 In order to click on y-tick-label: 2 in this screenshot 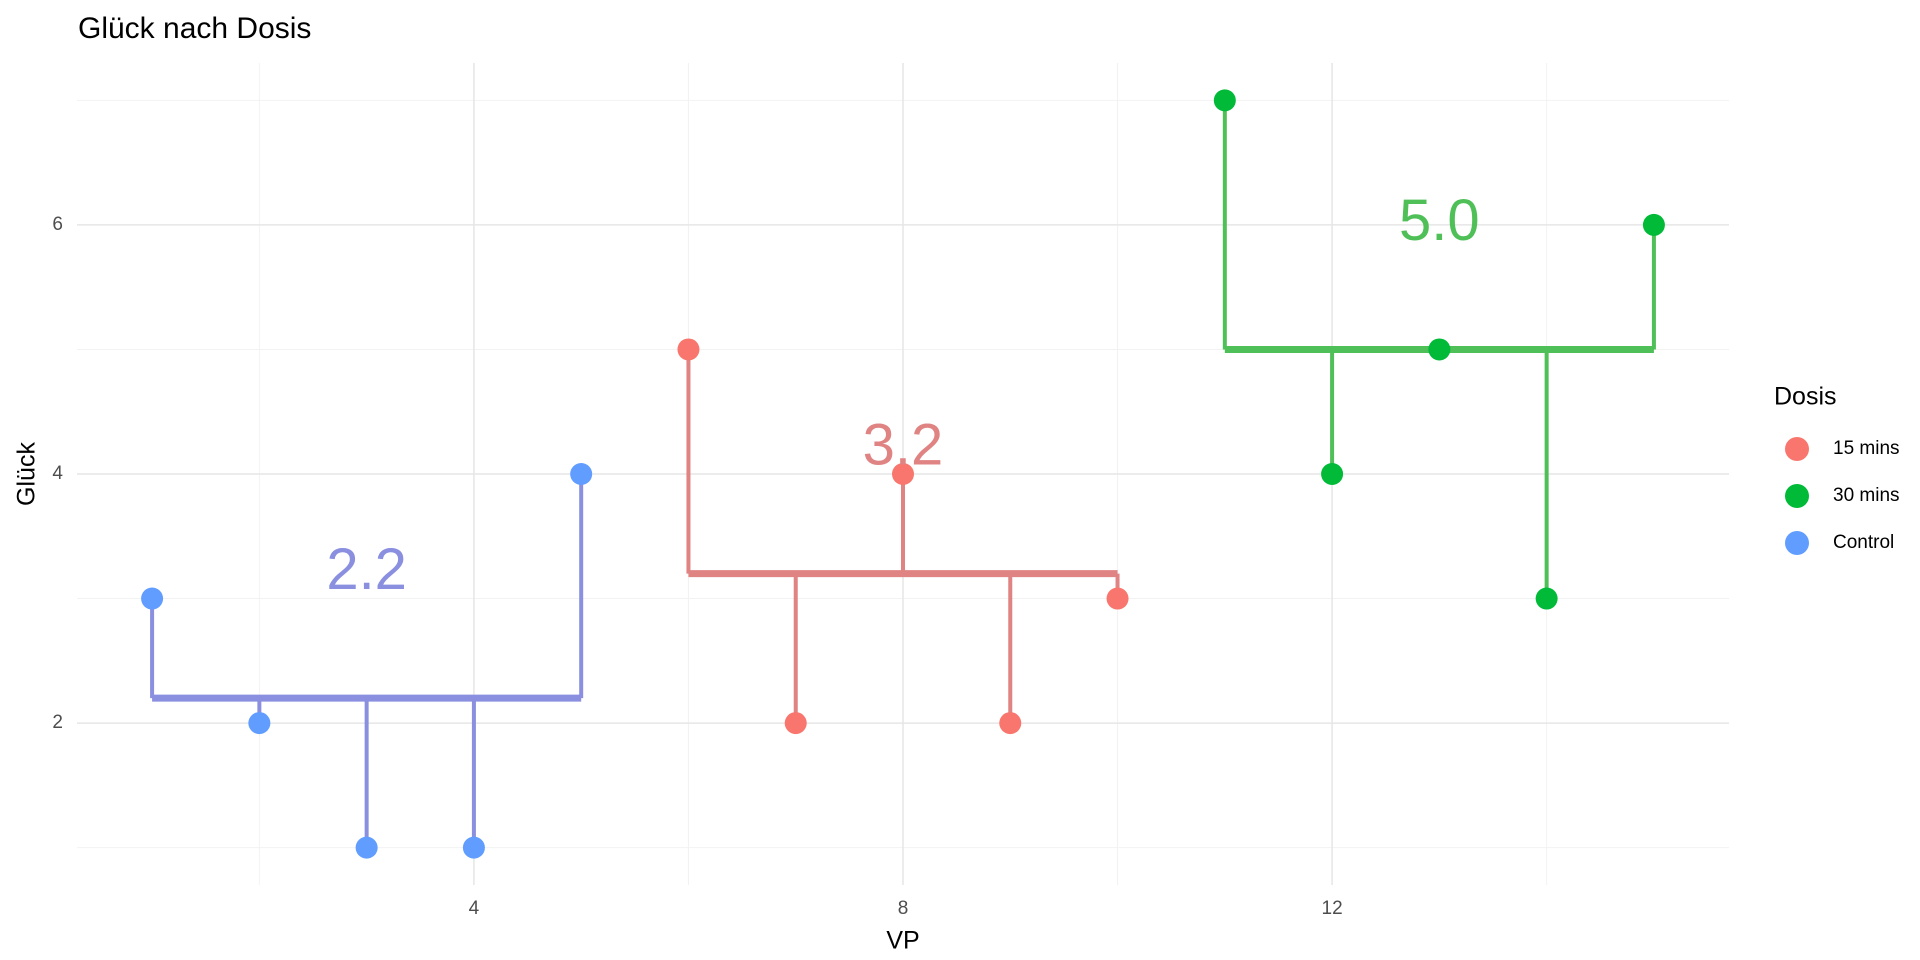, I will do `click(57, 722)`.